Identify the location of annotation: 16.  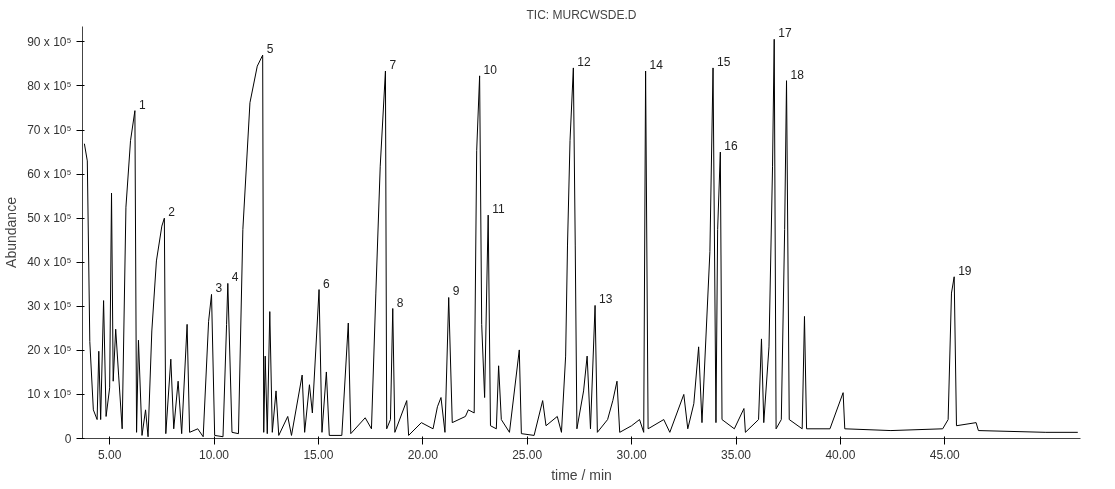
(731, 146).